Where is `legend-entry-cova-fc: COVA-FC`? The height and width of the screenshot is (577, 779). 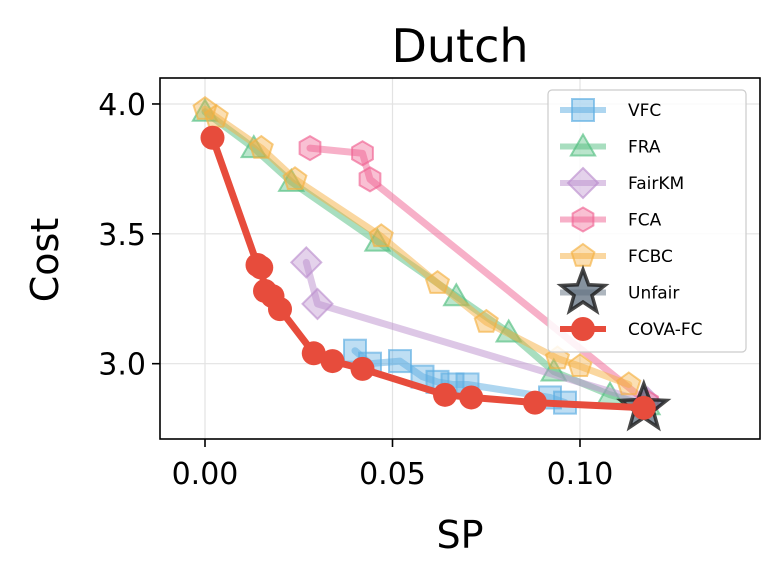 legend-entry-cova-fc: COVA-FC is located at coordinates (631, 329).